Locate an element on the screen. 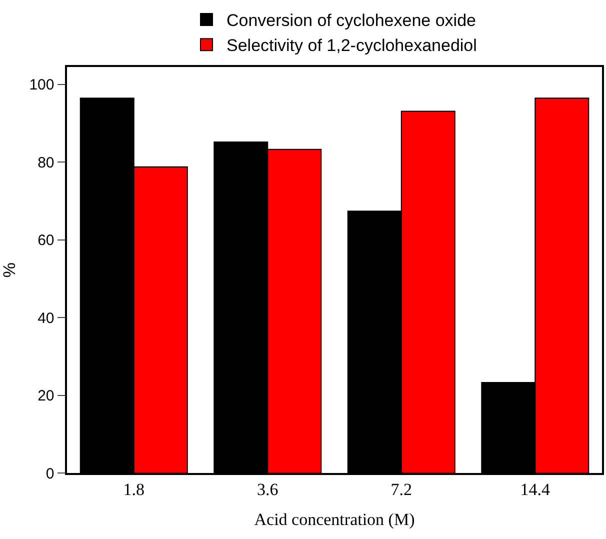  legend-label: Conversion of cyclohexene oxide is located at coordinates (351, 20).